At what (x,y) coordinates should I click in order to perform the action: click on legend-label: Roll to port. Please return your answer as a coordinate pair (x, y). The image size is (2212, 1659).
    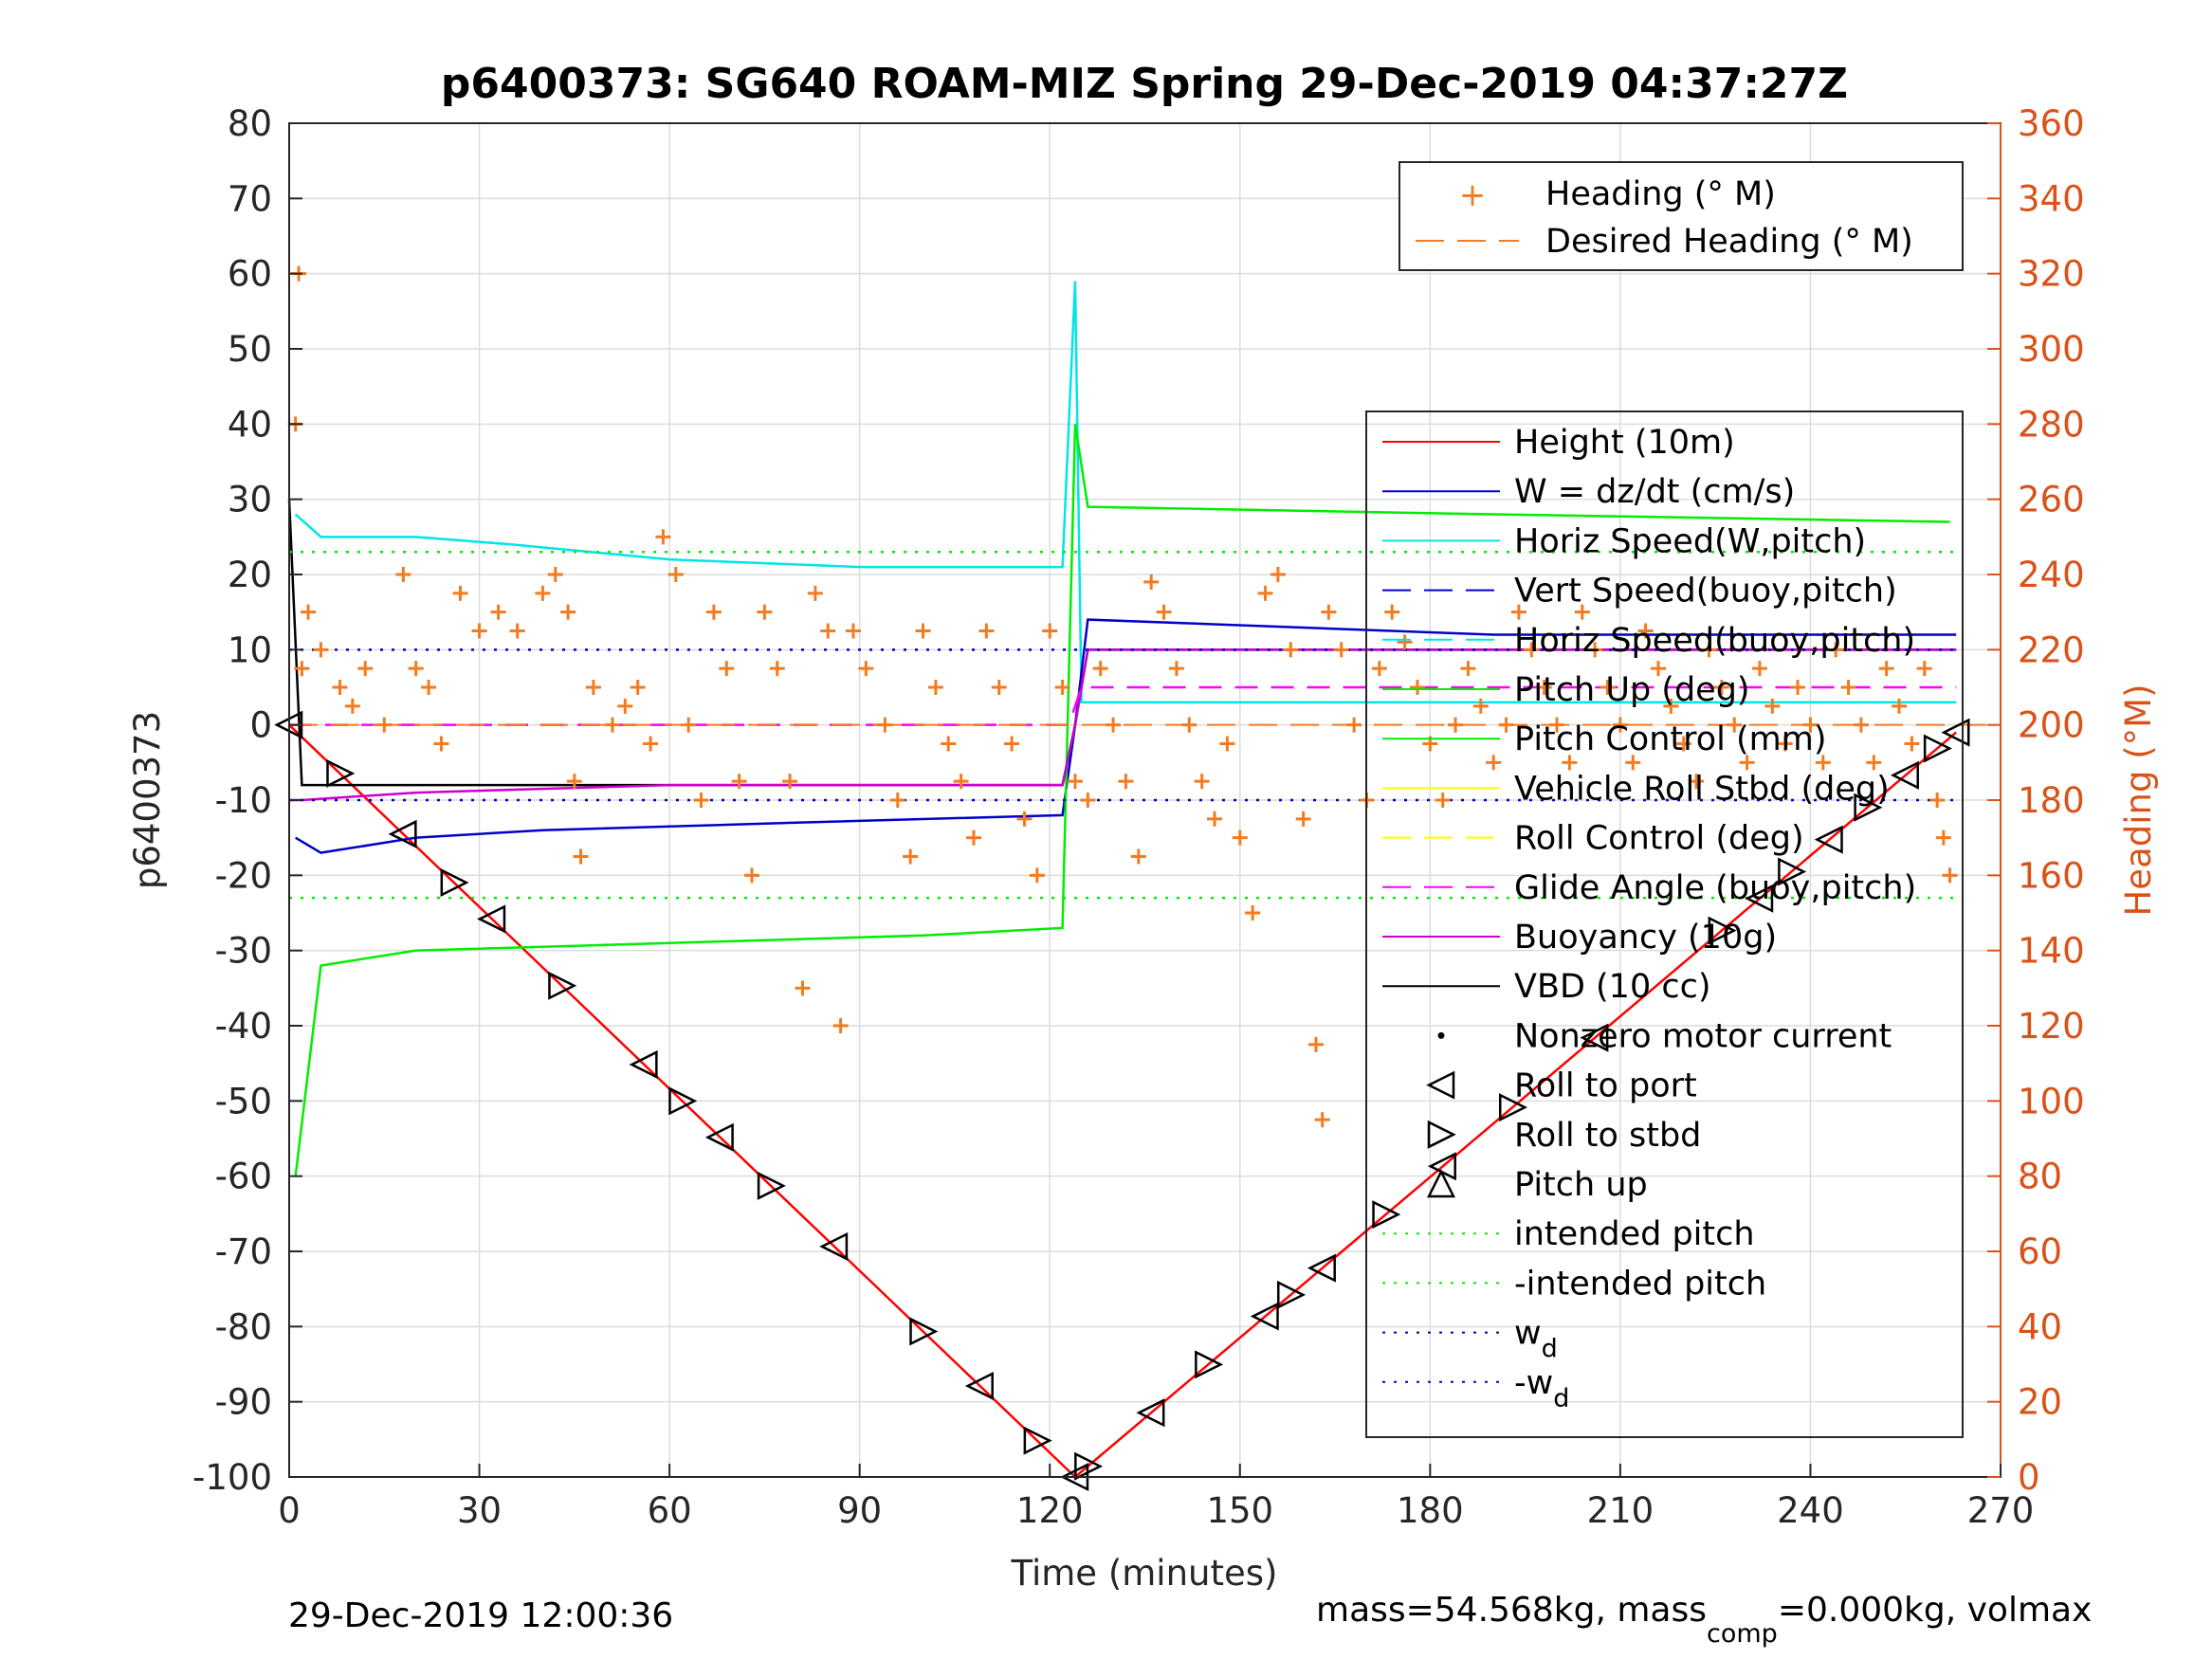
    Looking at the image, I should click on (1605, 1086).